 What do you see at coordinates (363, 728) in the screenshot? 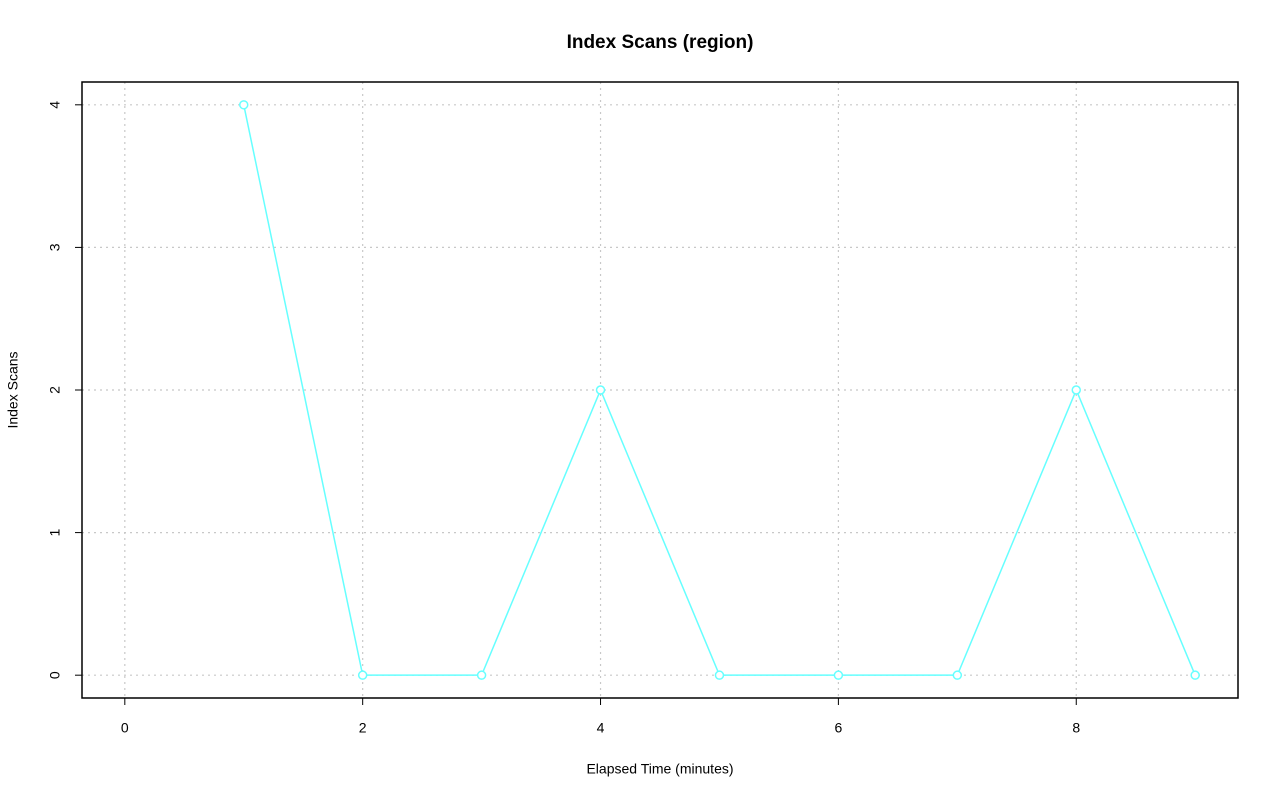
I see `x-tick-label: 2` at bounding box center [363, 728].